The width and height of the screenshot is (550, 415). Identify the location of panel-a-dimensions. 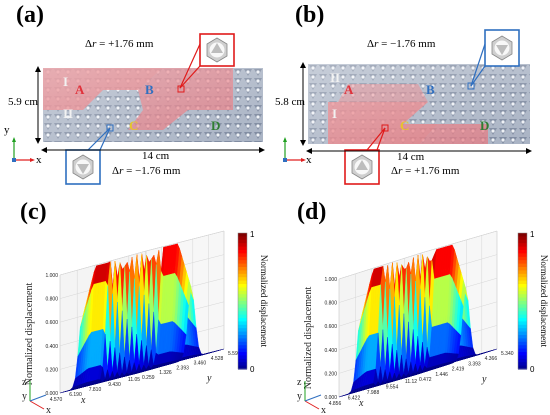
(138, 114).